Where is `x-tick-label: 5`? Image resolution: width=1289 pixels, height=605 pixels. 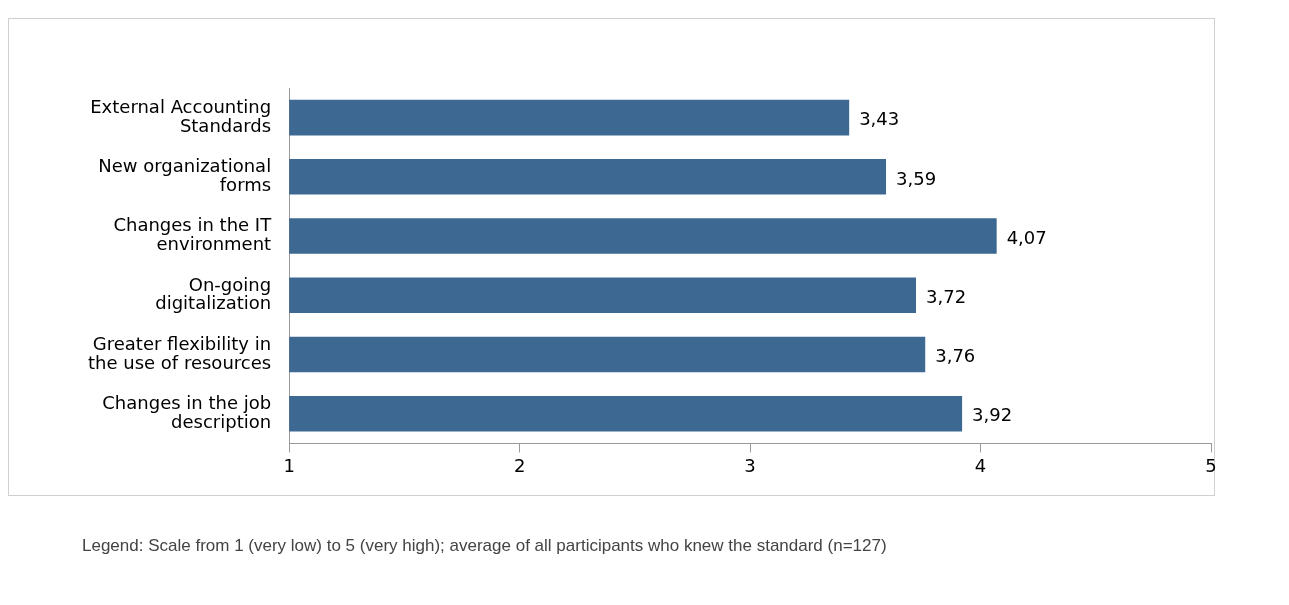
x-tick-label: 5 is located at coordinates (1211, 465).